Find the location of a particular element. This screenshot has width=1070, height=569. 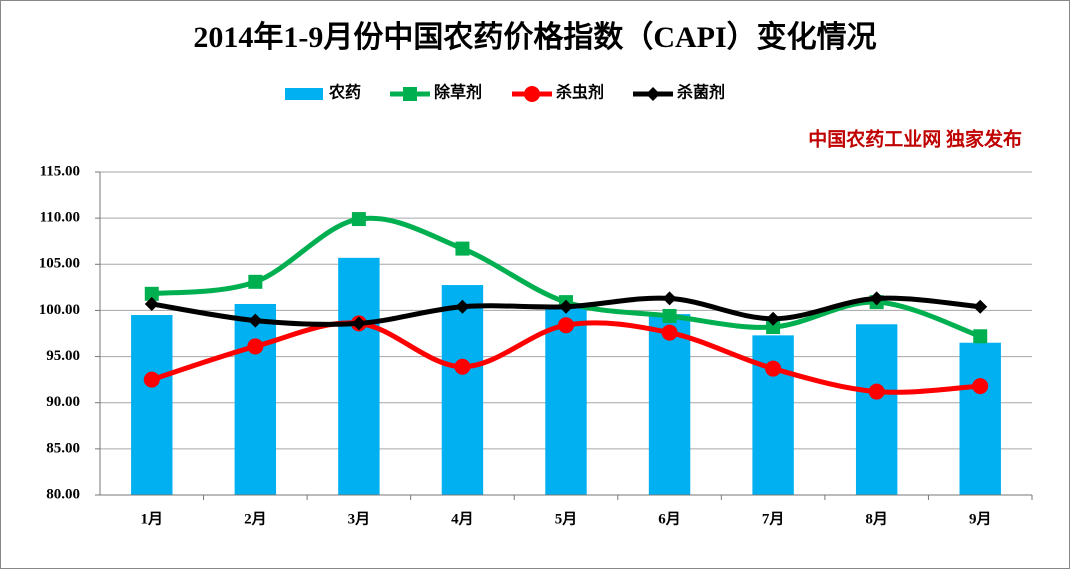

y-tick-label: 105.00 is located at coordinates (59, 264).